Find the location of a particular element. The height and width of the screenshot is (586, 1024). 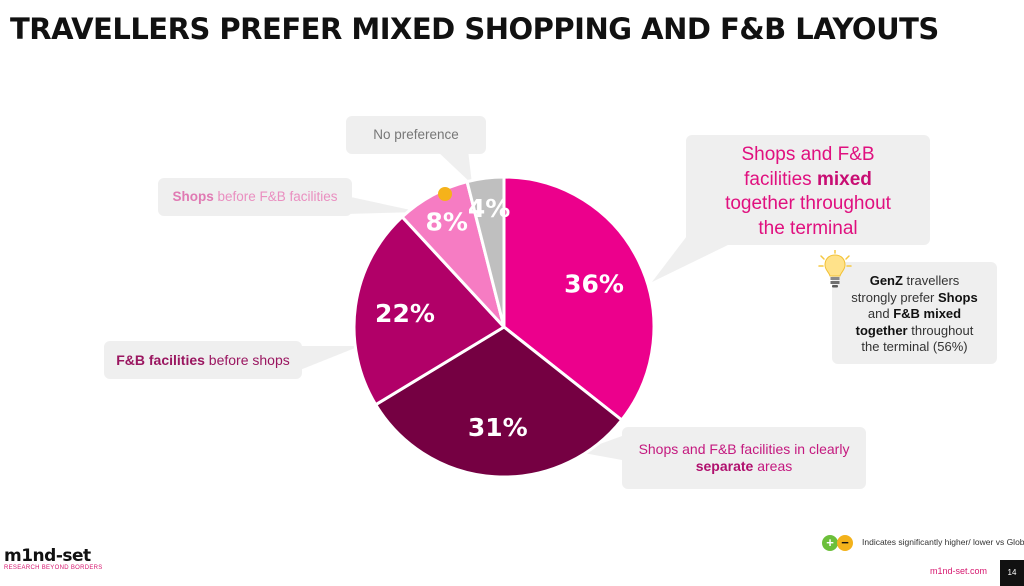

highlight-dot is located at coordinates (445, 194).